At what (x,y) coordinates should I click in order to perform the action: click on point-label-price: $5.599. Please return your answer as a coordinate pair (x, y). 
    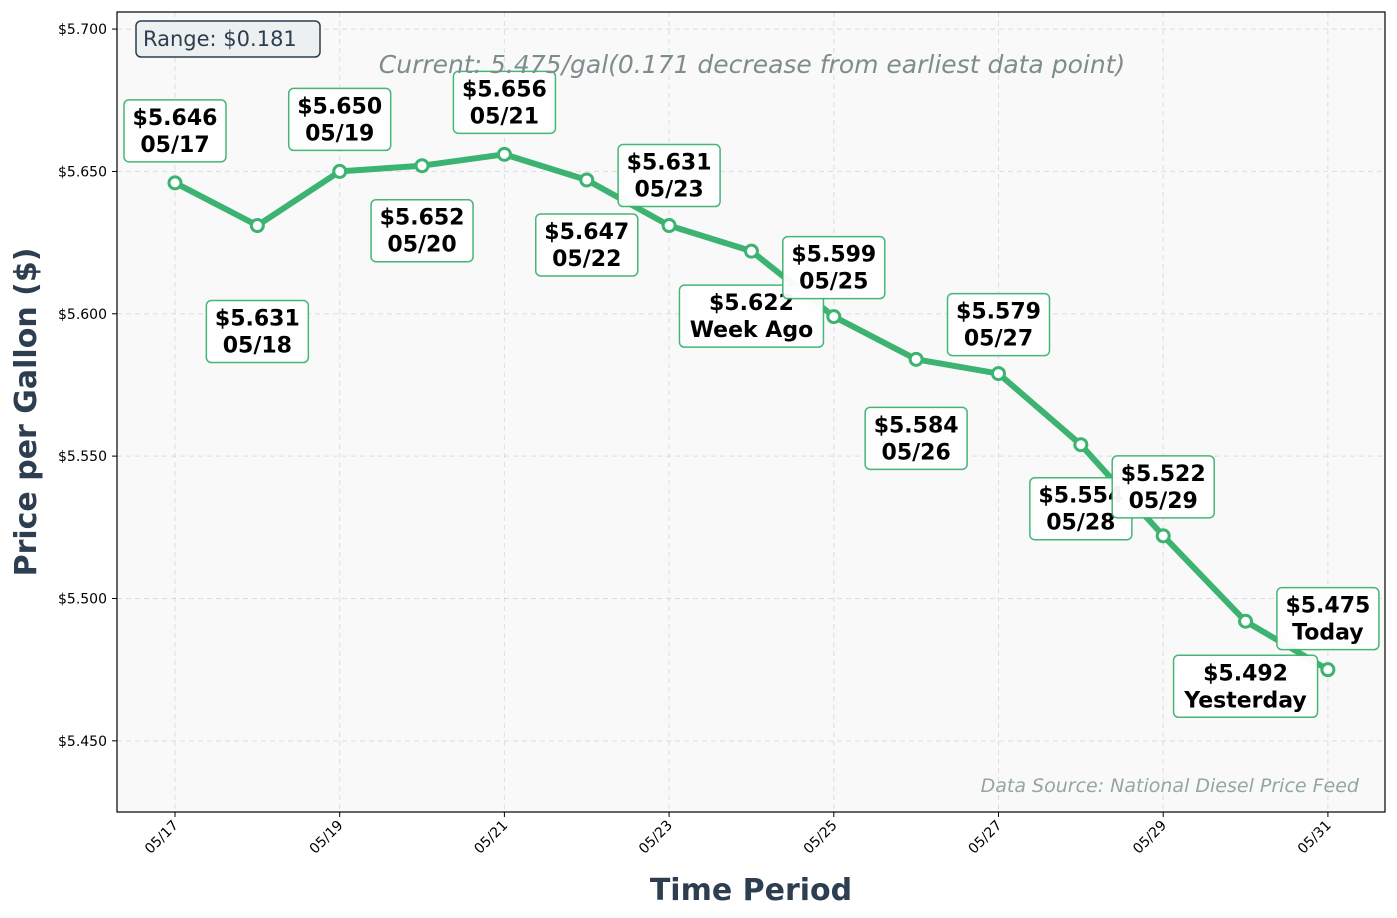
    Looking at the image, I should click on (833, 255).